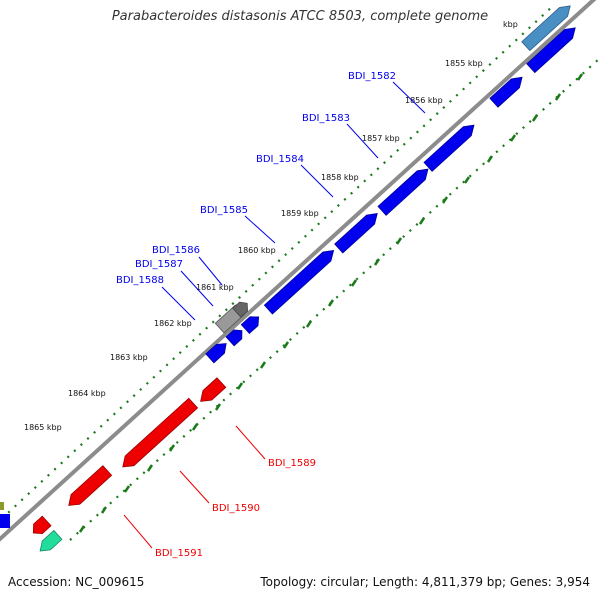 Image resolution: width=600 pixels, height=600 pixels. Describe the element at coordinates (381, 138) in the screenshot. I see `tick-label: 1857 kbp` at that location.